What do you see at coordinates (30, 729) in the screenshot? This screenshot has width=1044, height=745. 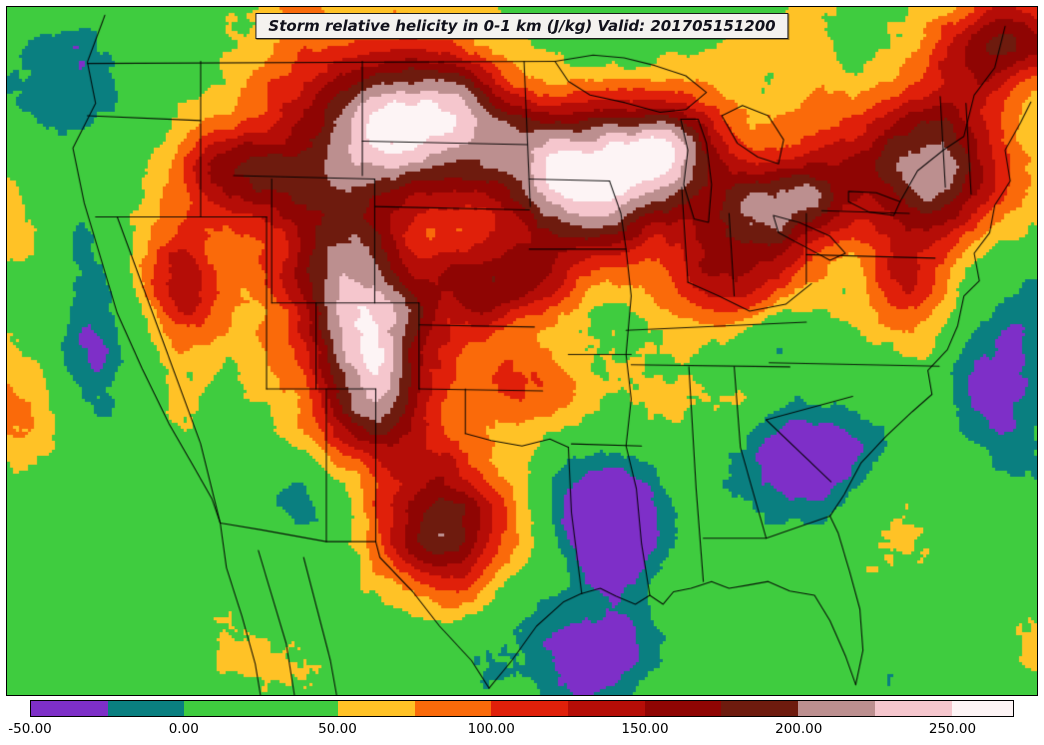 I see `colorbar-tick-label: -50.00` at bounding box center [30, 729].